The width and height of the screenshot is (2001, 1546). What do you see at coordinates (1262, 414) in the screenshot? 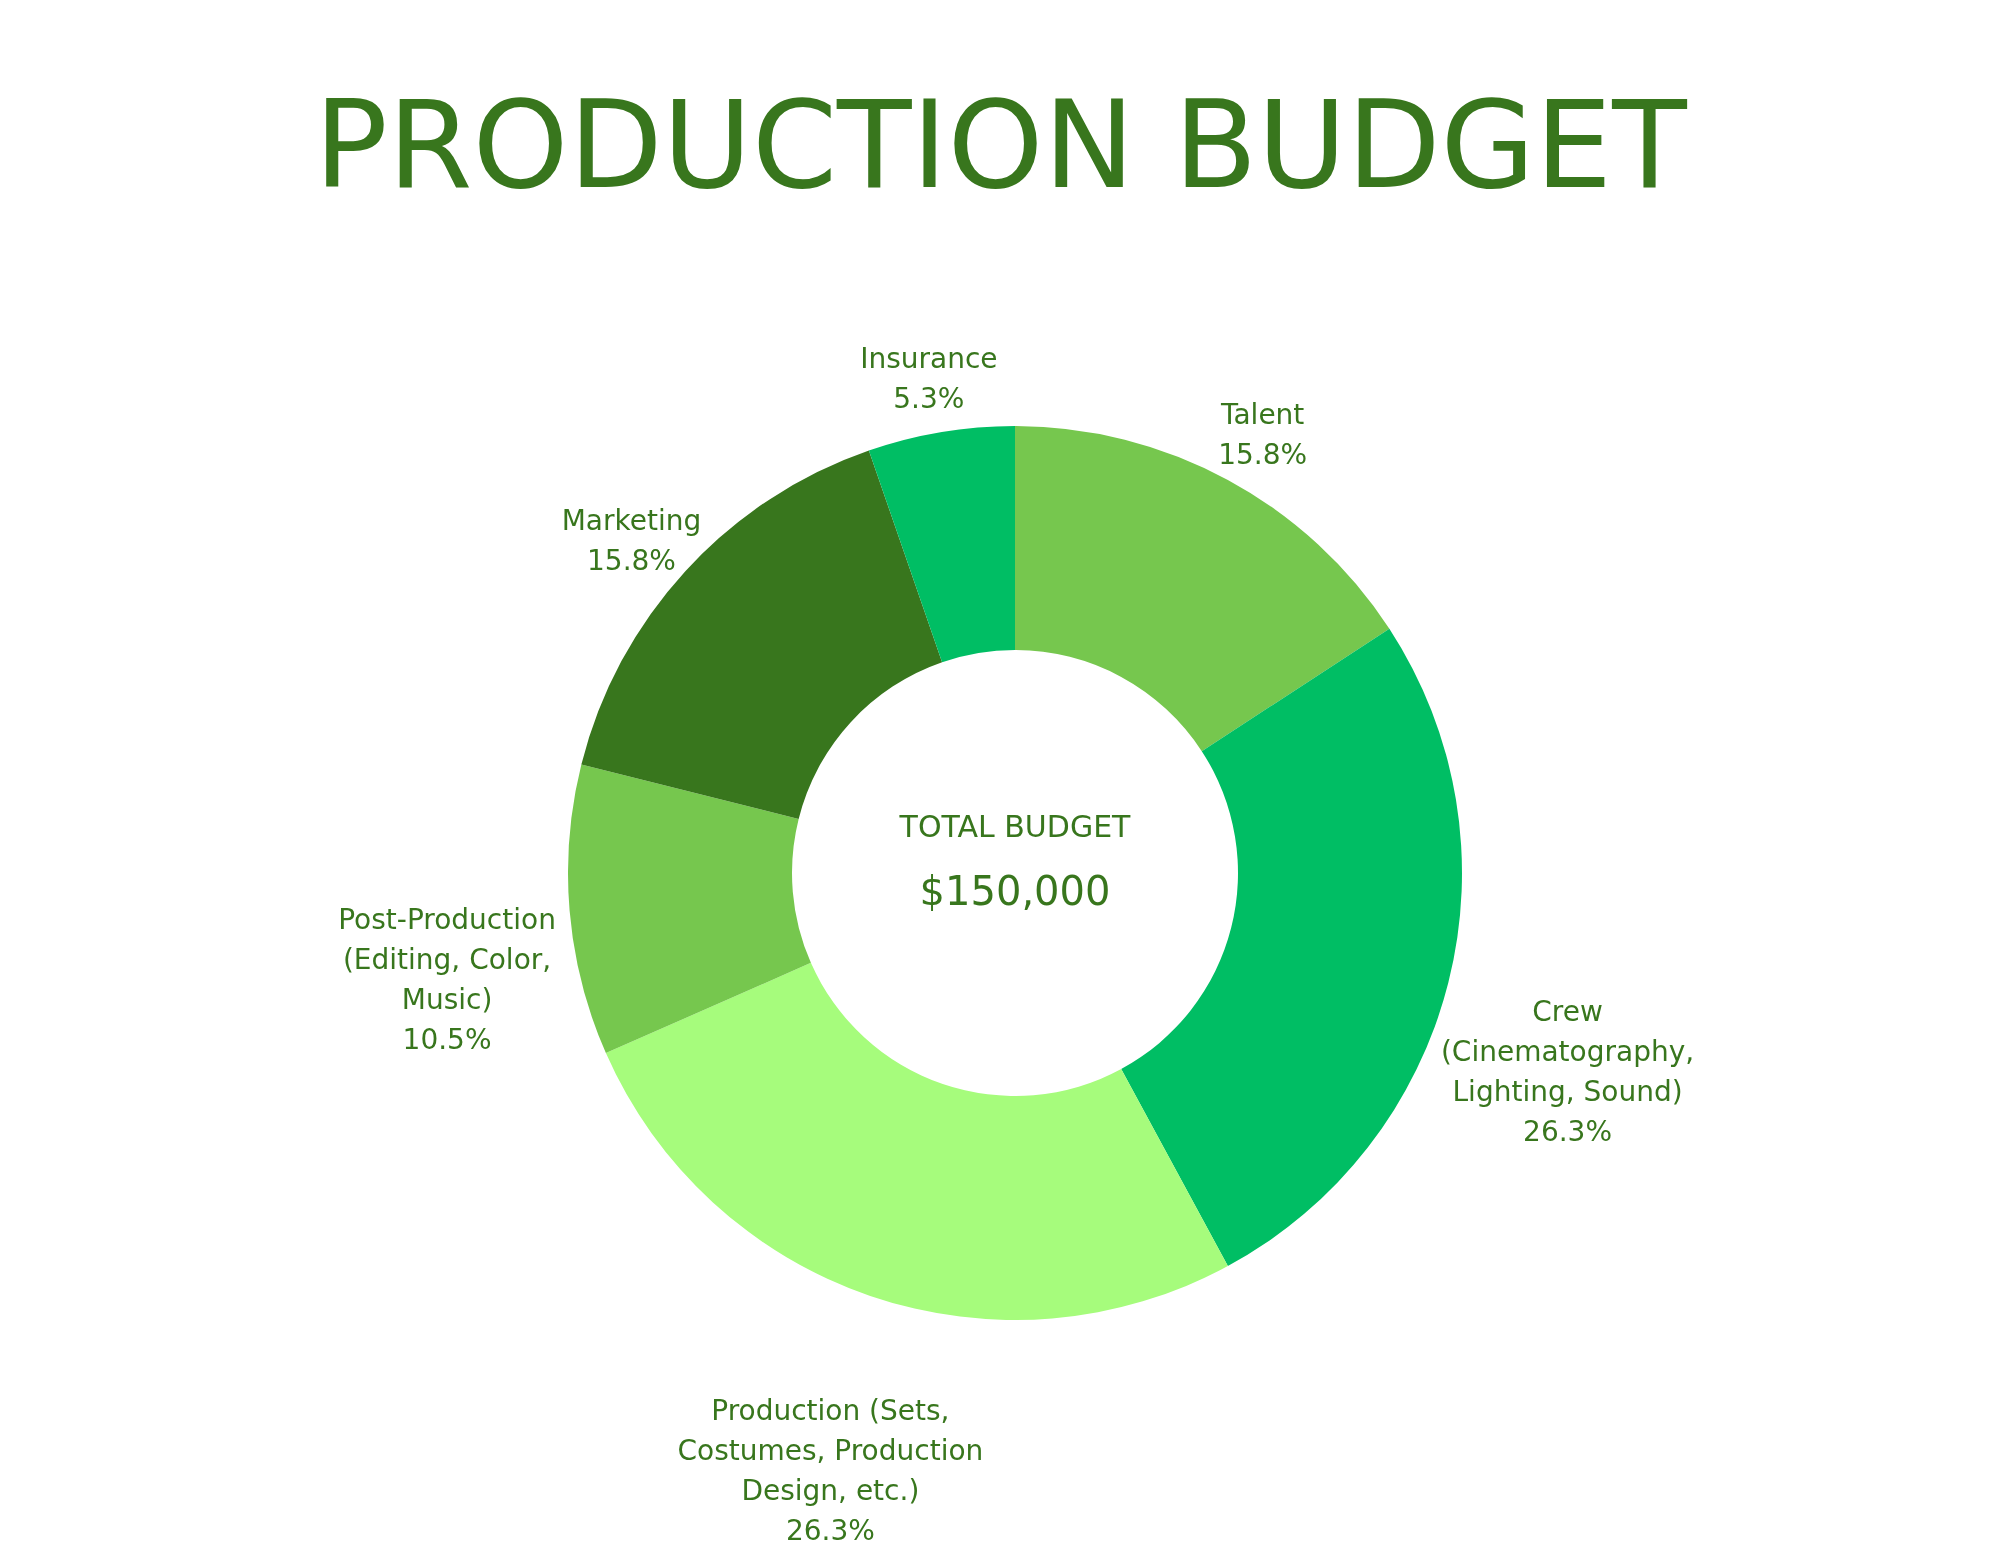
I see `slice-label: Talent` at bounding box center [1262, 414].